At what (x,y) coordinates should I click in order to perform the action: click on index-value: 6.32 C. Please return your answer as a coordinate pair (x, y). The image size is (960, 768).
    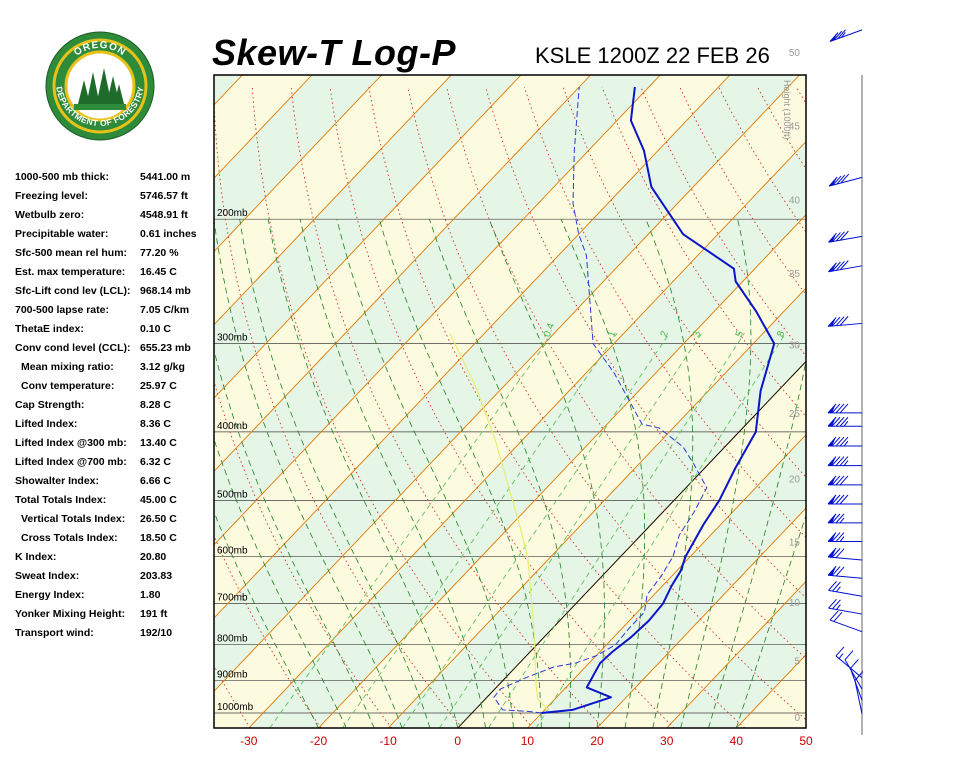
    Looking at the image, I should click on (155, 462).